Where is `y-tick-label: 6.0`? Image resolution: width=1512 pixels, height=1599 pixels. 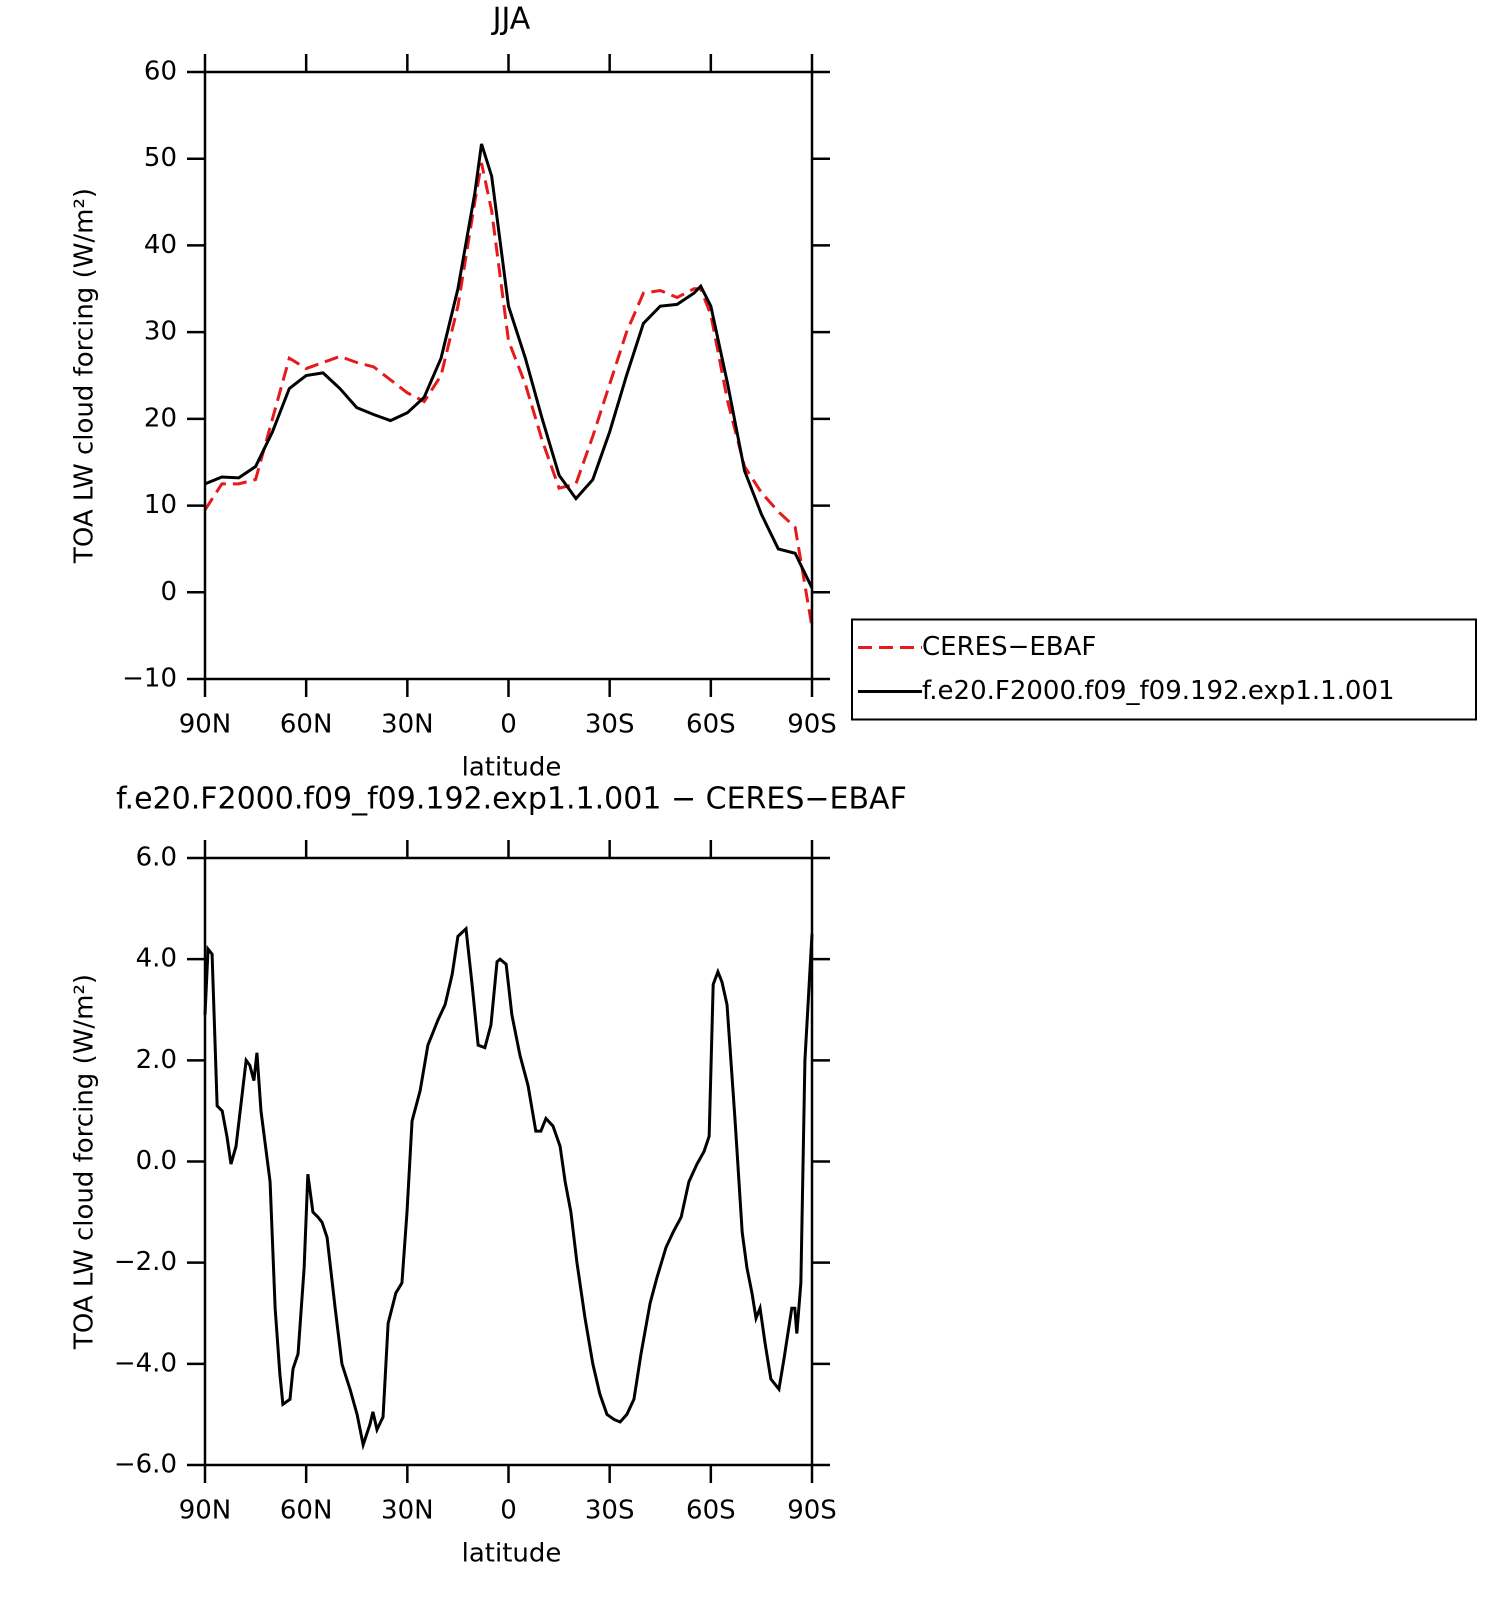
y-tick-label: 6.0 is located at coordinates (156, 858).